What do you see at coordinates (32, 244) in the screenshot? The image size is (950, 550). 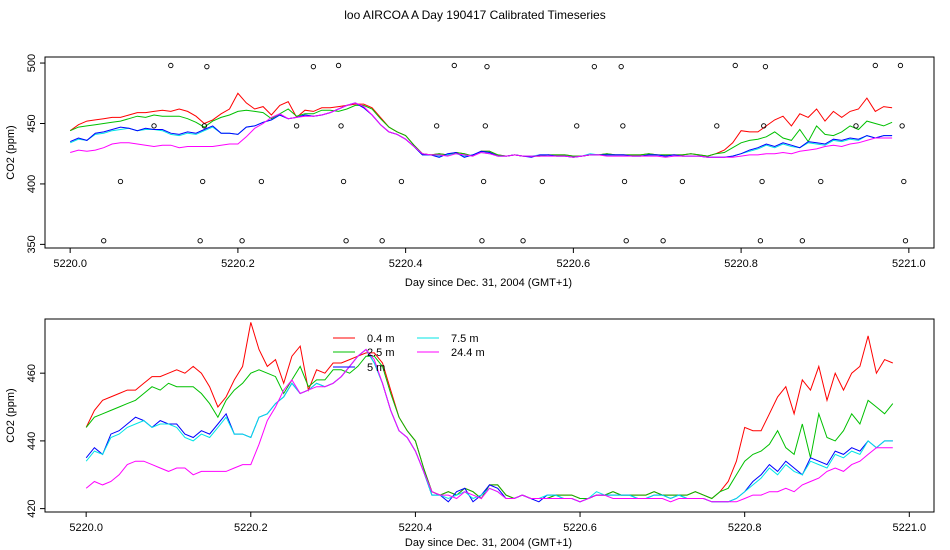 I see `y-tick-label: 350` at bounding box center [32, 244].